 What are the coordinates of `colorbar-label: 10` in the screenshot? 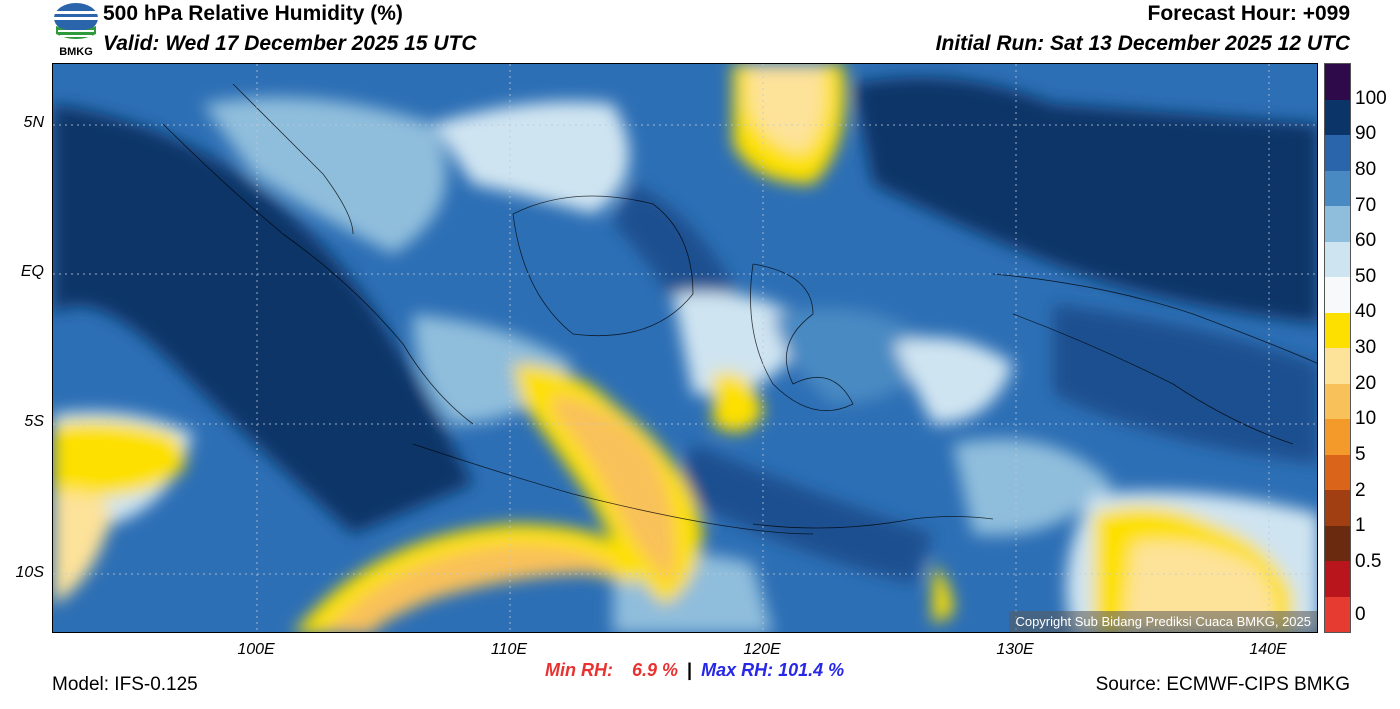 It's located at (1366, 419).